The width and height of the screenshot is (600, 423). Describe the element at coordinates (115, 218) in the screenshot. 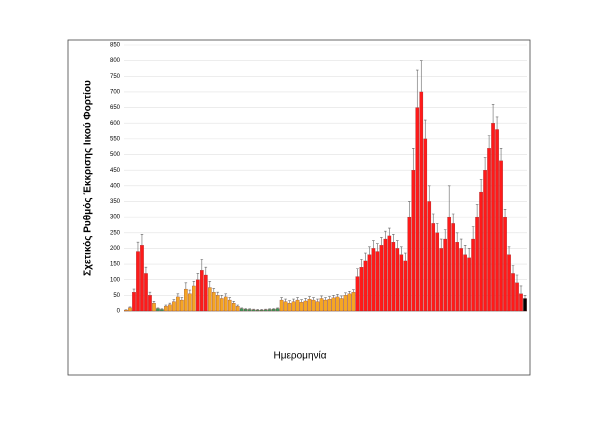

I see `y-tick-label: 300` at that location.